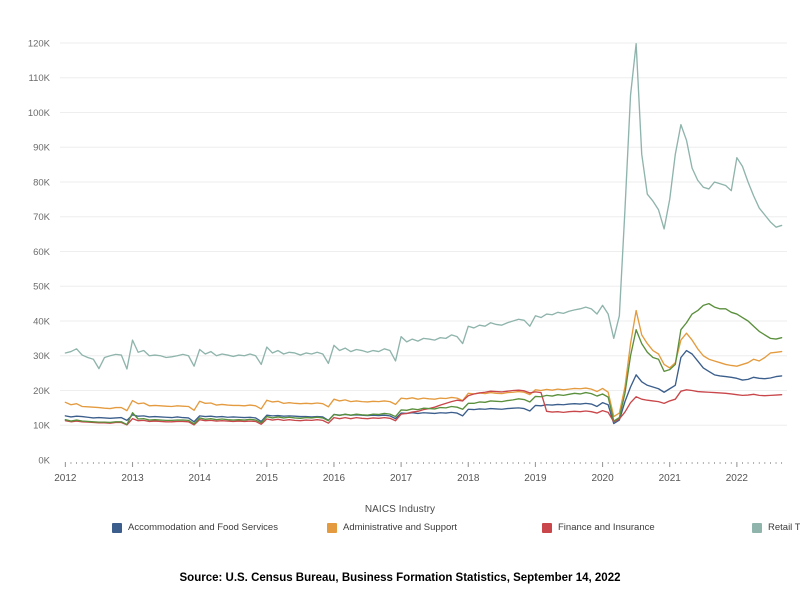 The width and height of the screenshot is (800, 606). I want to click on y-tick-label: 40K, so click(42, 321).